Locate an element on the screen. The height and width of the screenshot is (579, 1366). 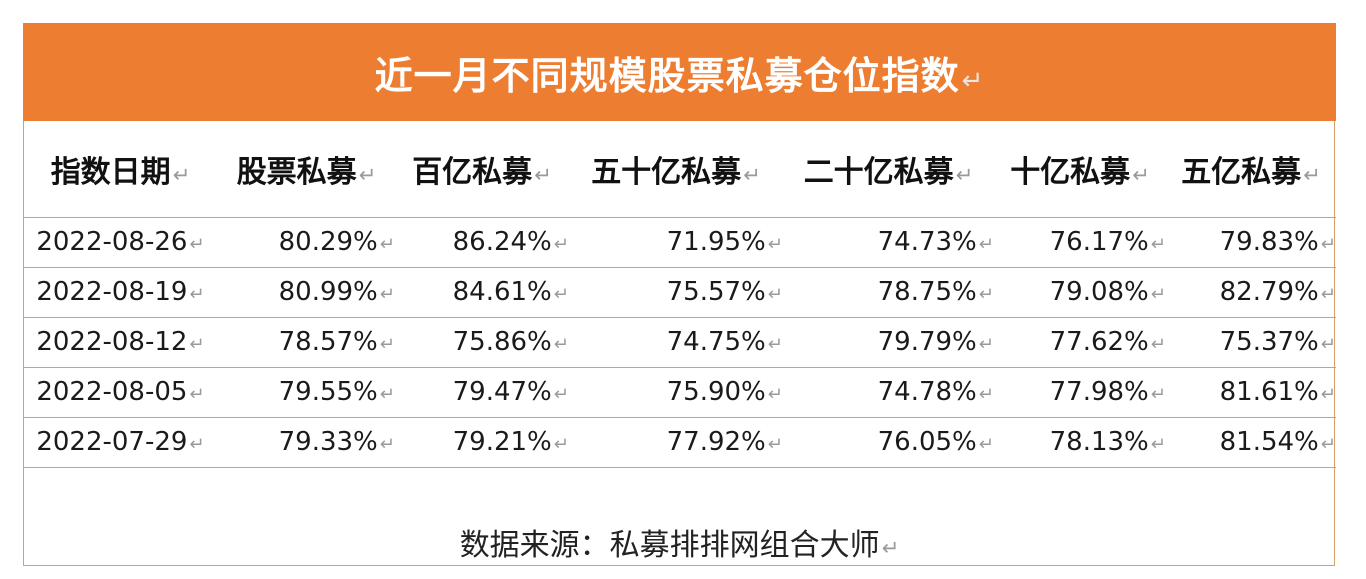
title-text: 近一月不同规模股票私募仓位指数 is located at coordinates (667, 75).